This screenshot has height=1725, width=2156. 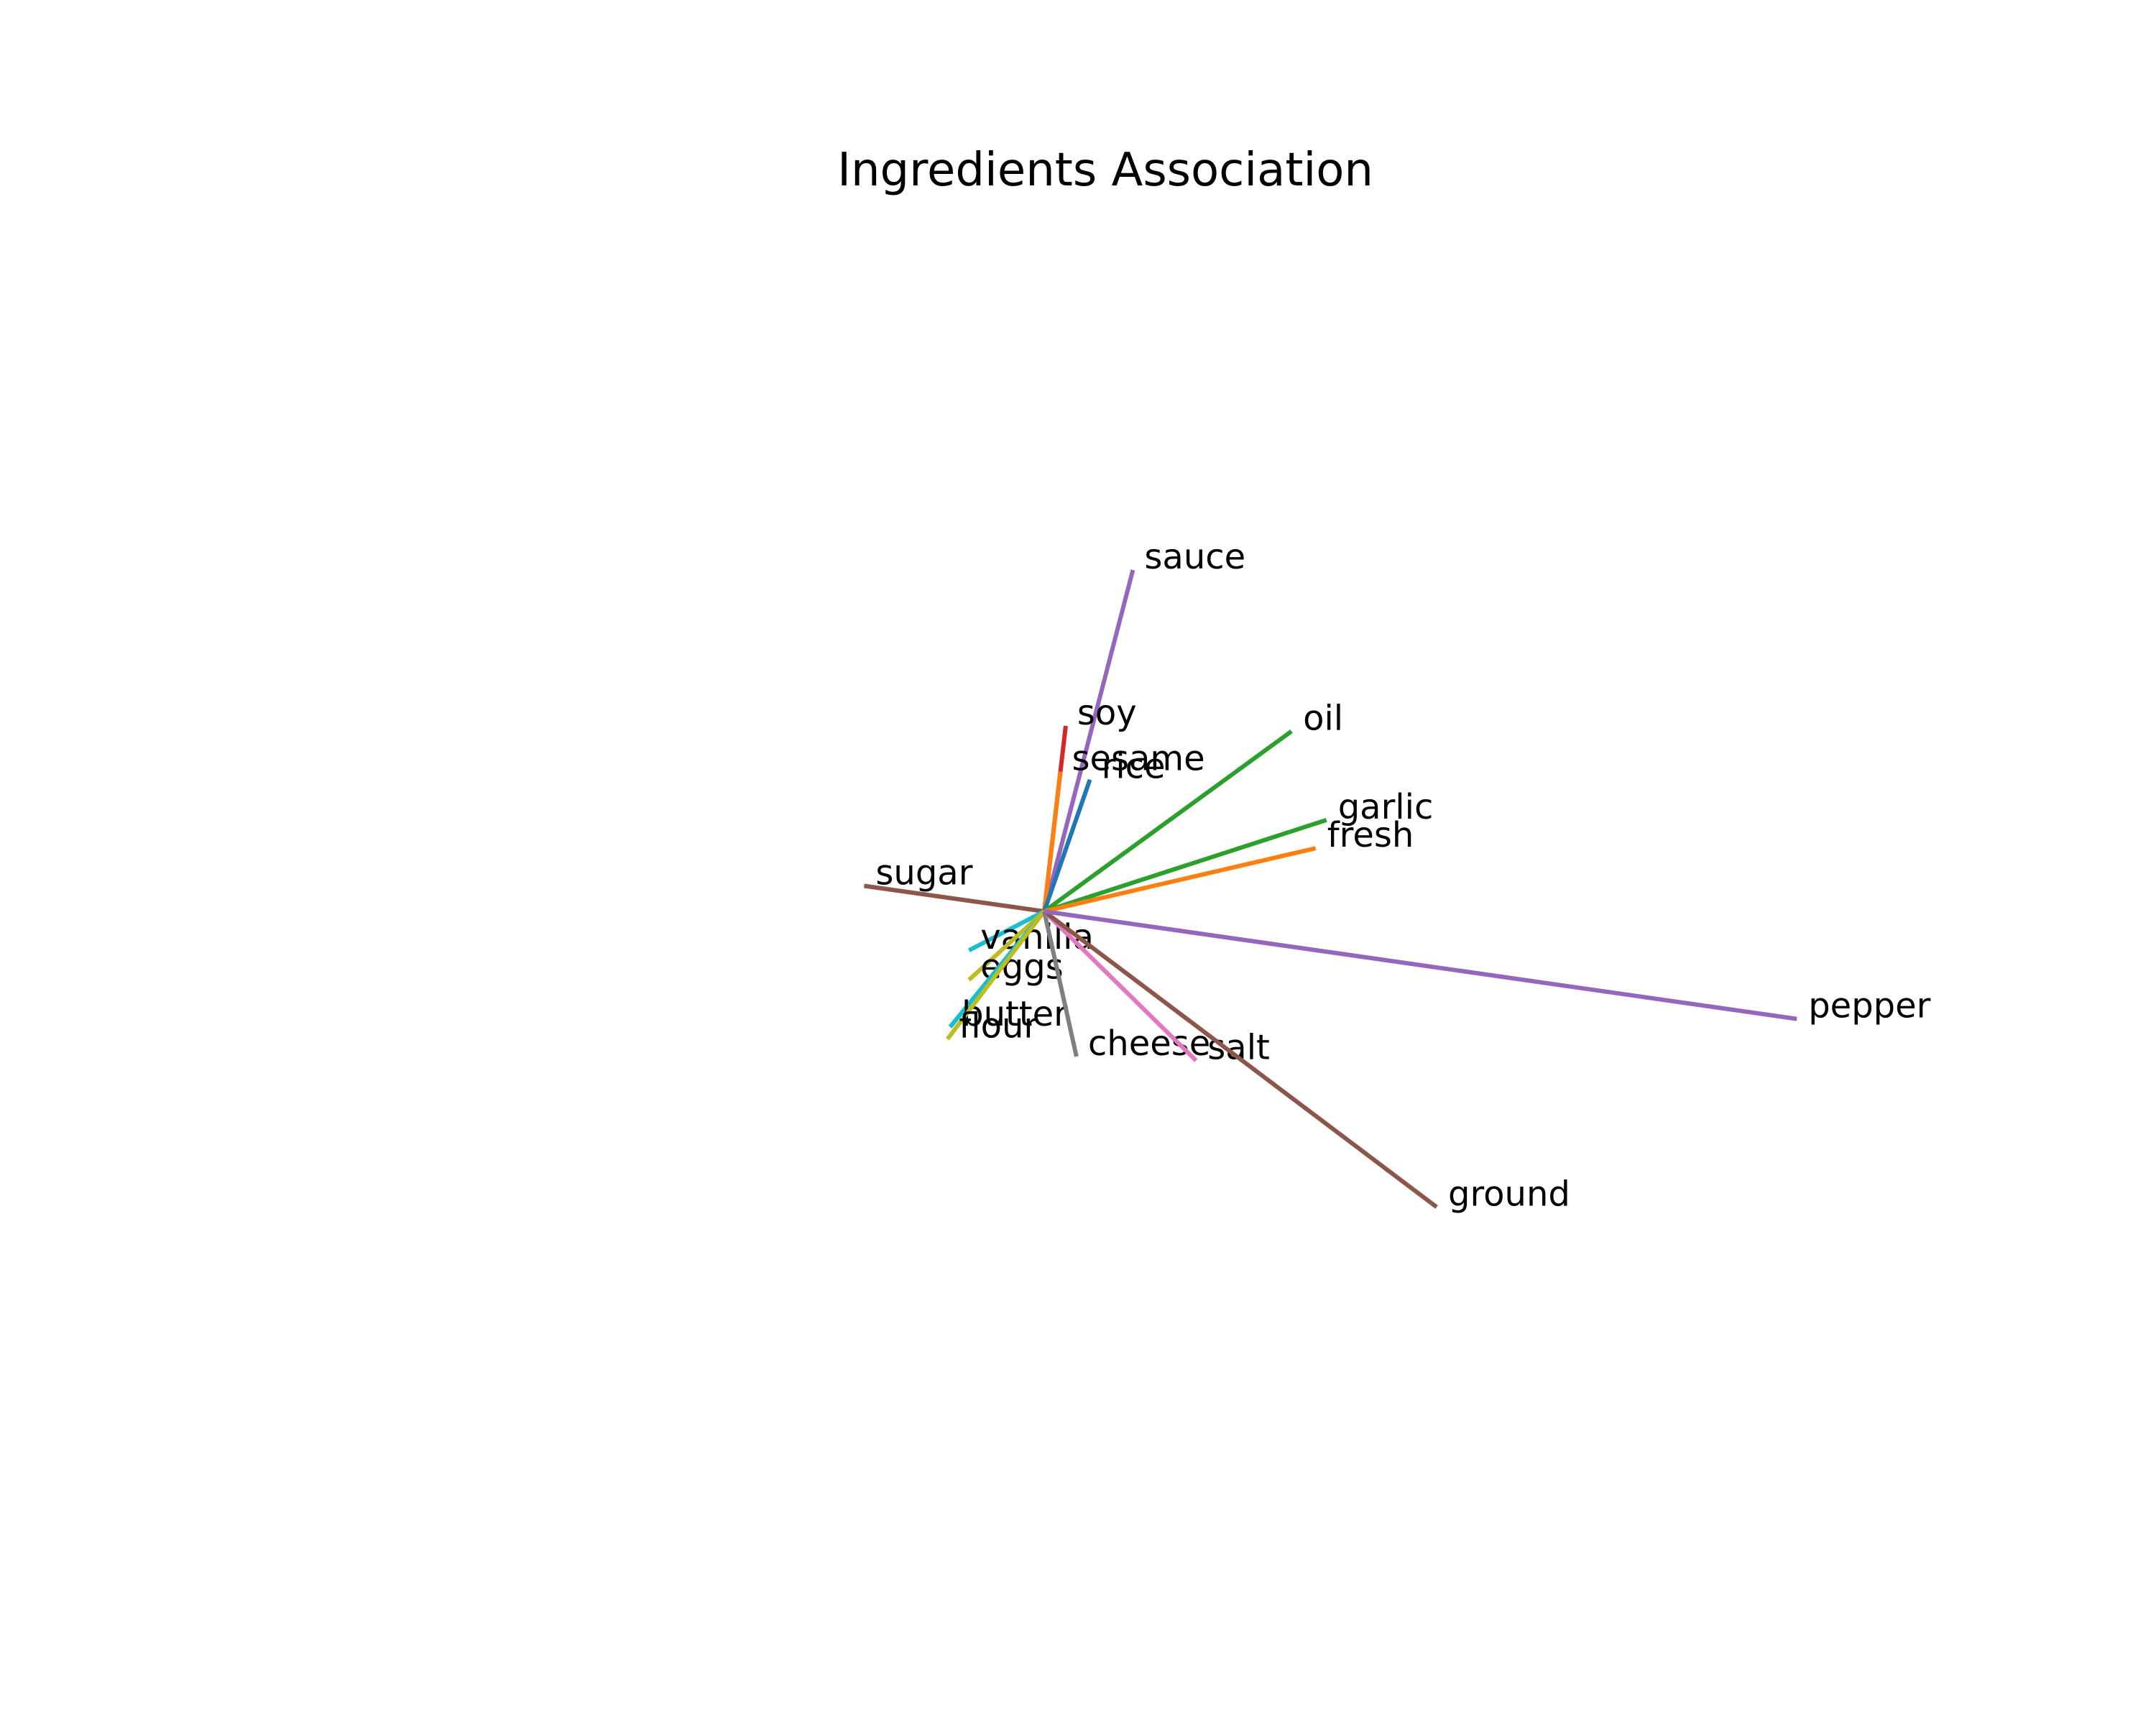 I want to click on vector-line-sauce, so click(x=1088, y=740).